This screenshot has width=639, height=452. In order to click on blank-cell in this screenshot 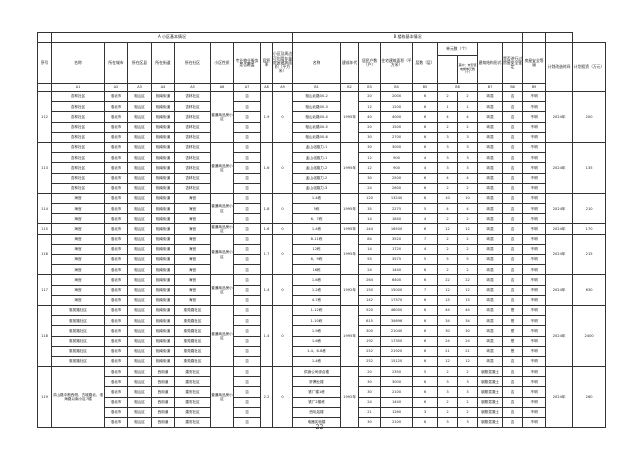, I will do `click(534, 37)`.